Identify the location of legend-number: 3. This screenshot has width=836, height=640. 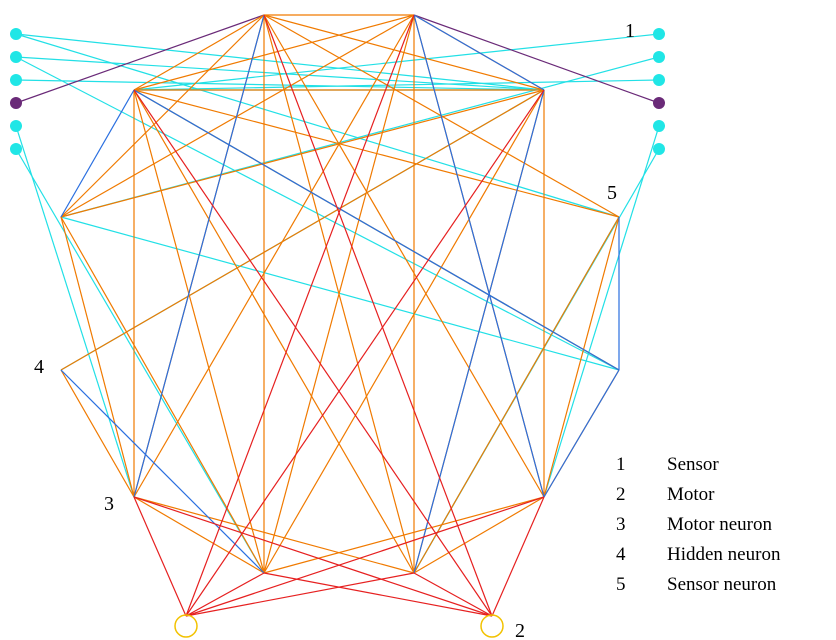
(621, 524).